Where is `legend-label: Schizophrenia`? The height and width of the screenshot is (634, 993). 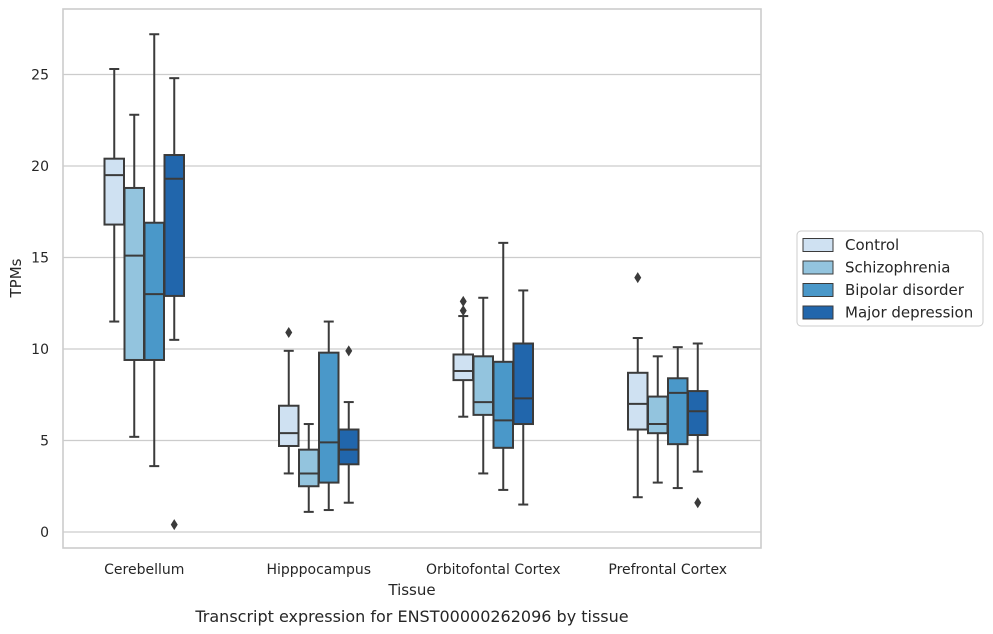 legend-label: Schizophrenia is located at coordinates (897, 268).